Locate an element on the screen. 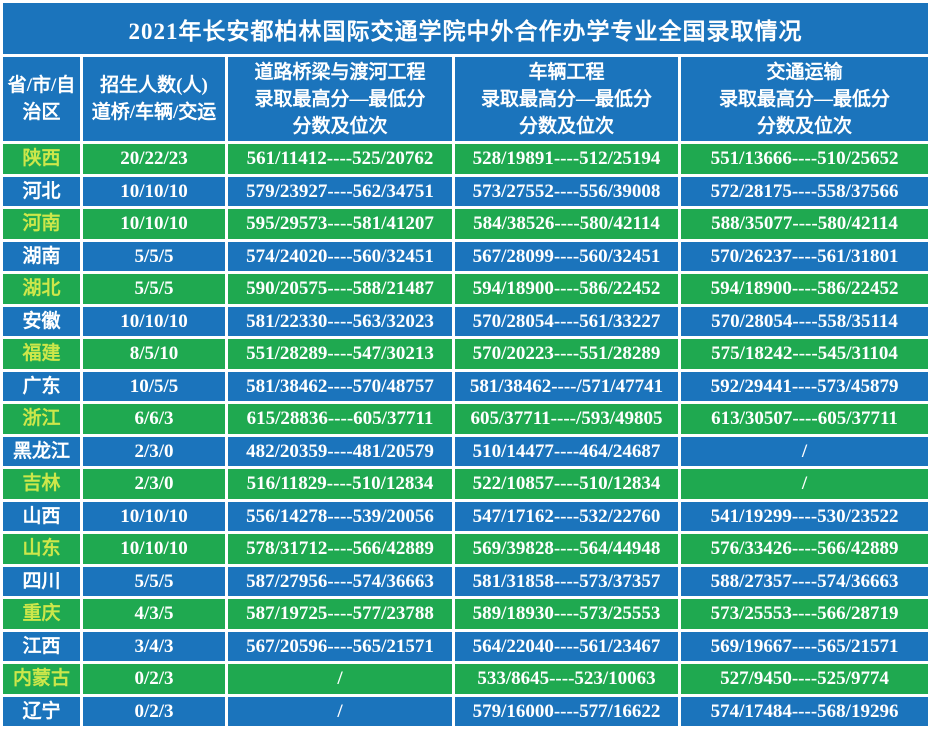  cell-vehicle: 564/22040----561/23467 is located at coordinates (566, 646).